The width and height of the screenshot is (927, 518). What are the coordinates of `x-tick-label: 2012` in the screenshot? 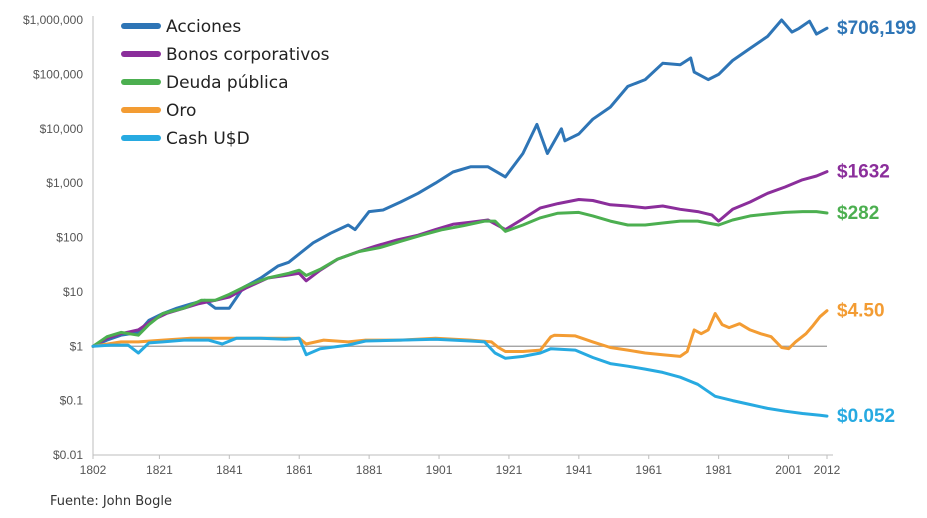 It's located at (827, 470).